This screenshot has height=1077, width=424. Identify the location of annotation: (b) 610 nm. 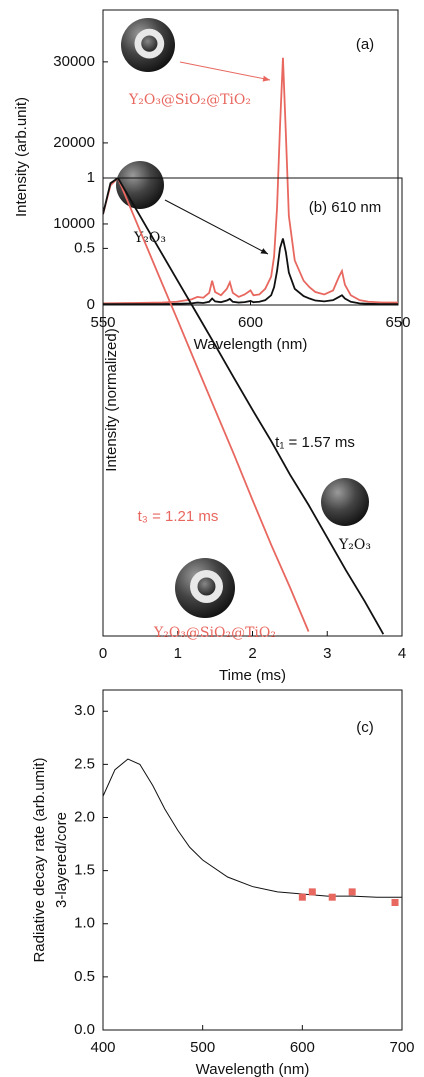
(345, 207).